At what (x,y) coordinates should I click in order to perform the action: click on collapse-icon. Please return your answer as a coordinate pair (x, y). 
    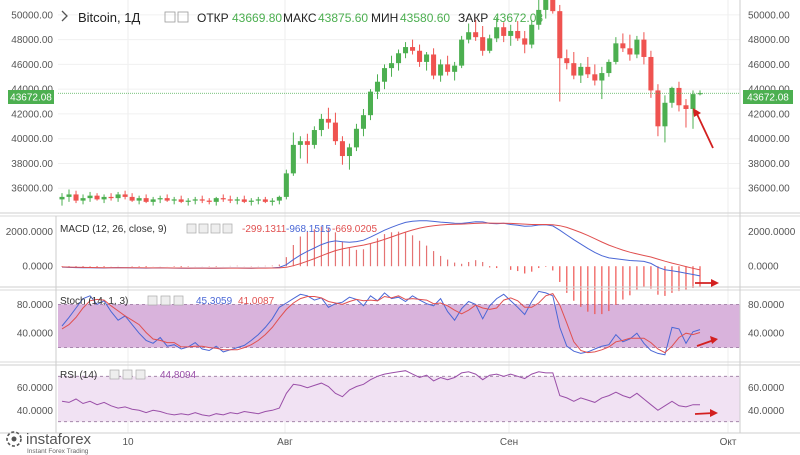
    Looking at the image, I should click on (64, 16).